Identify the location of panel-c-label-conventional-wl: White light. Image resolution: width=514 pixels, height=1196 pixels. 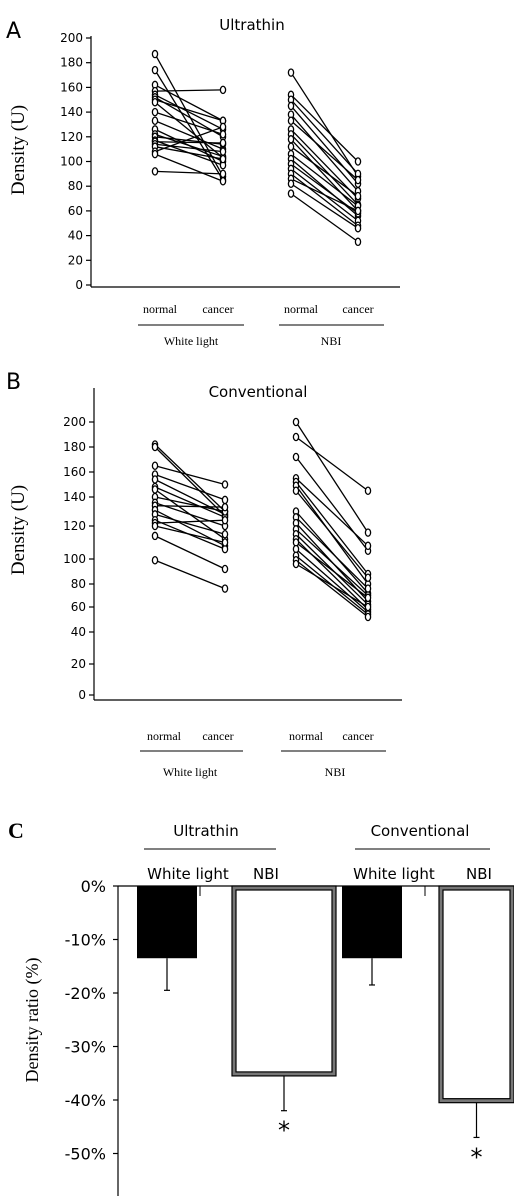
(394, 874).